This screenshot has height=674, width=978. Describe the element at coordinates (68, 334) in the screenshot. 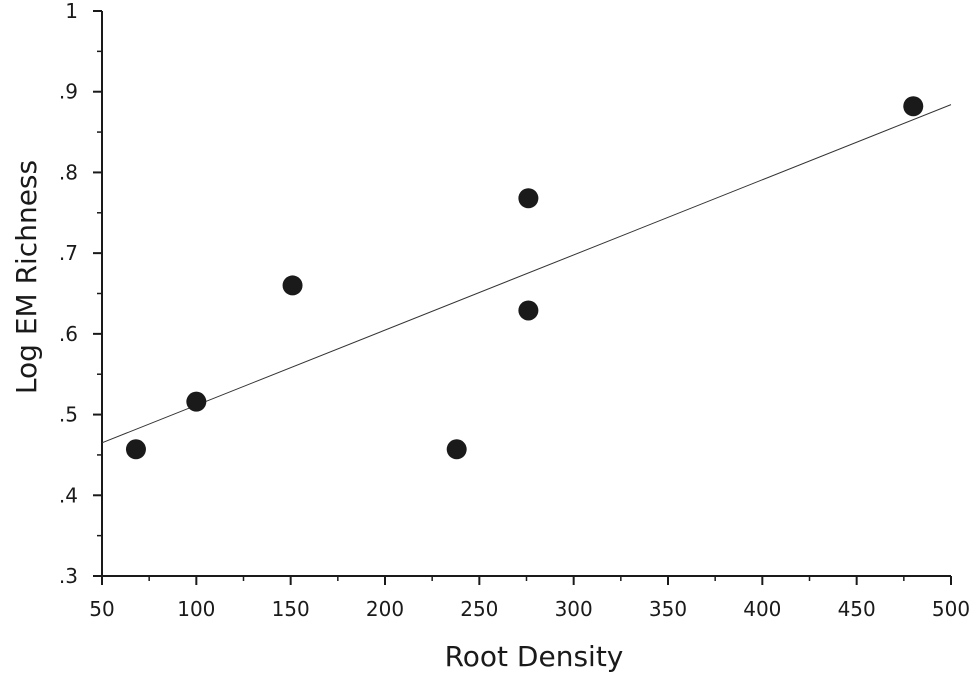

I see `y-tick-label: .6` at that location.